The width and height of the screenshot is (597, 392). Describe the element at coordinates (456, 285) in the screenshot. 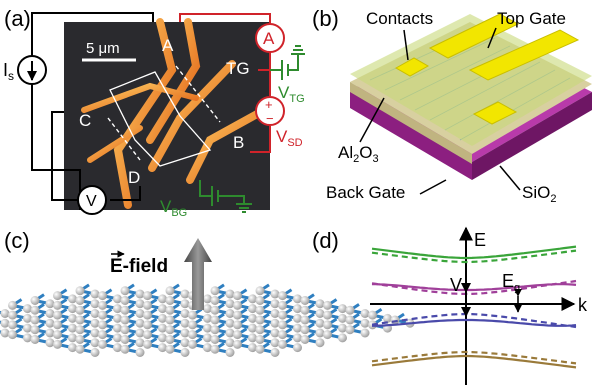

I see `v-label: V` at that location.